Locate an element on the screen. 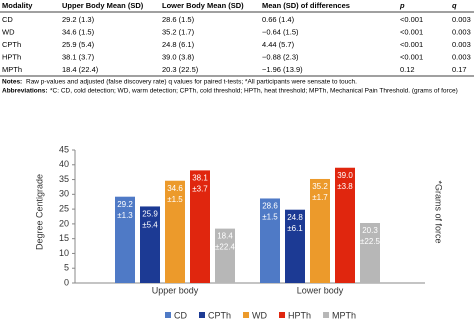 The width and height of the screenshot is (474, 329). y2-label: *Grams of force is located at coordinates (439, 211).